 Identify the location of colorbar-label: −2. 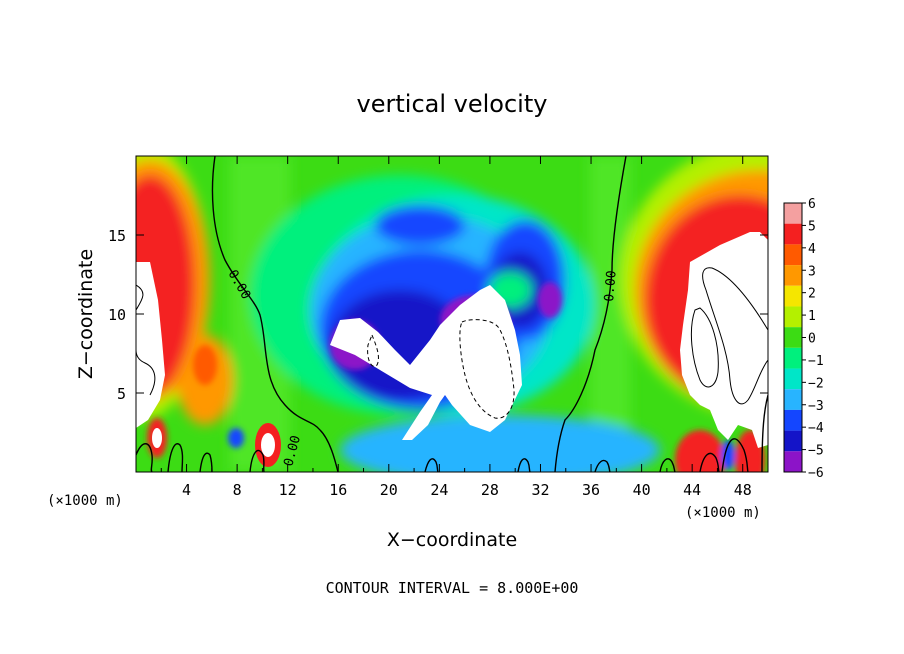
(816, 383).